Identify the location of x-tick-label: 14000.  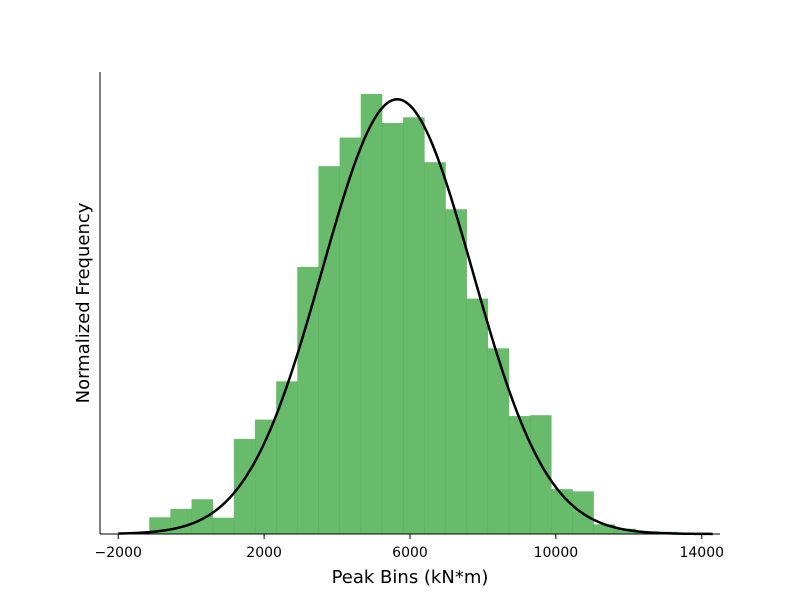
(701, 553).